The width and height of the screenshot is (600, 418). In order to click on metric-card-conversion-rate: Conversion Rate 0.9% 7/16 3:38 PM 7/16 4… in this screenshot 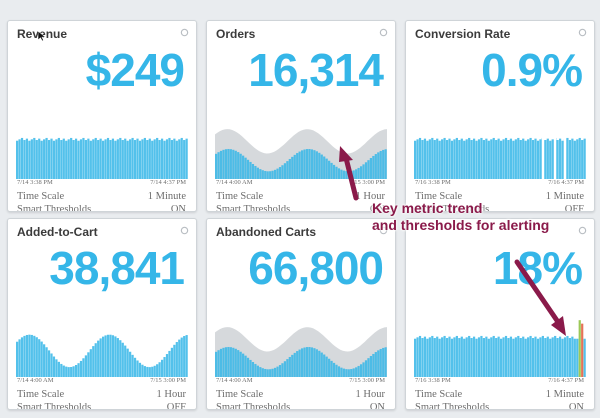, I will do `click(500, 116)`.